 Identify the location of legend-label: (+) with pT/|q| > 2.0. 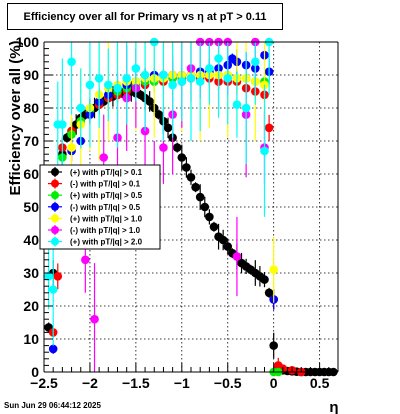
(106, 242).